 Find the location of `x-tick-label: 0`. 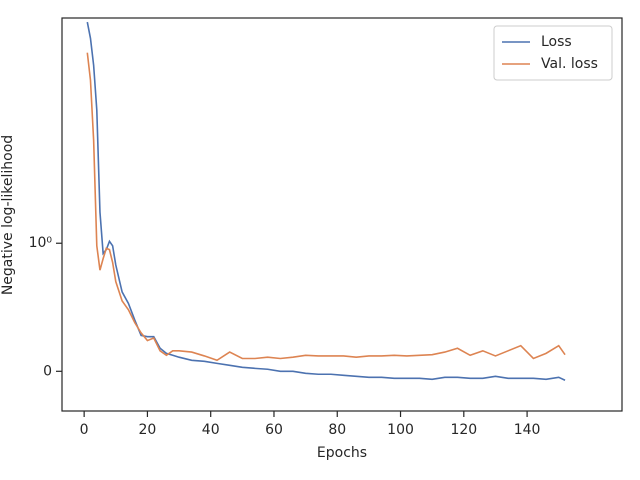

x-tick-label: 0 is located at coordinates (84, 430).